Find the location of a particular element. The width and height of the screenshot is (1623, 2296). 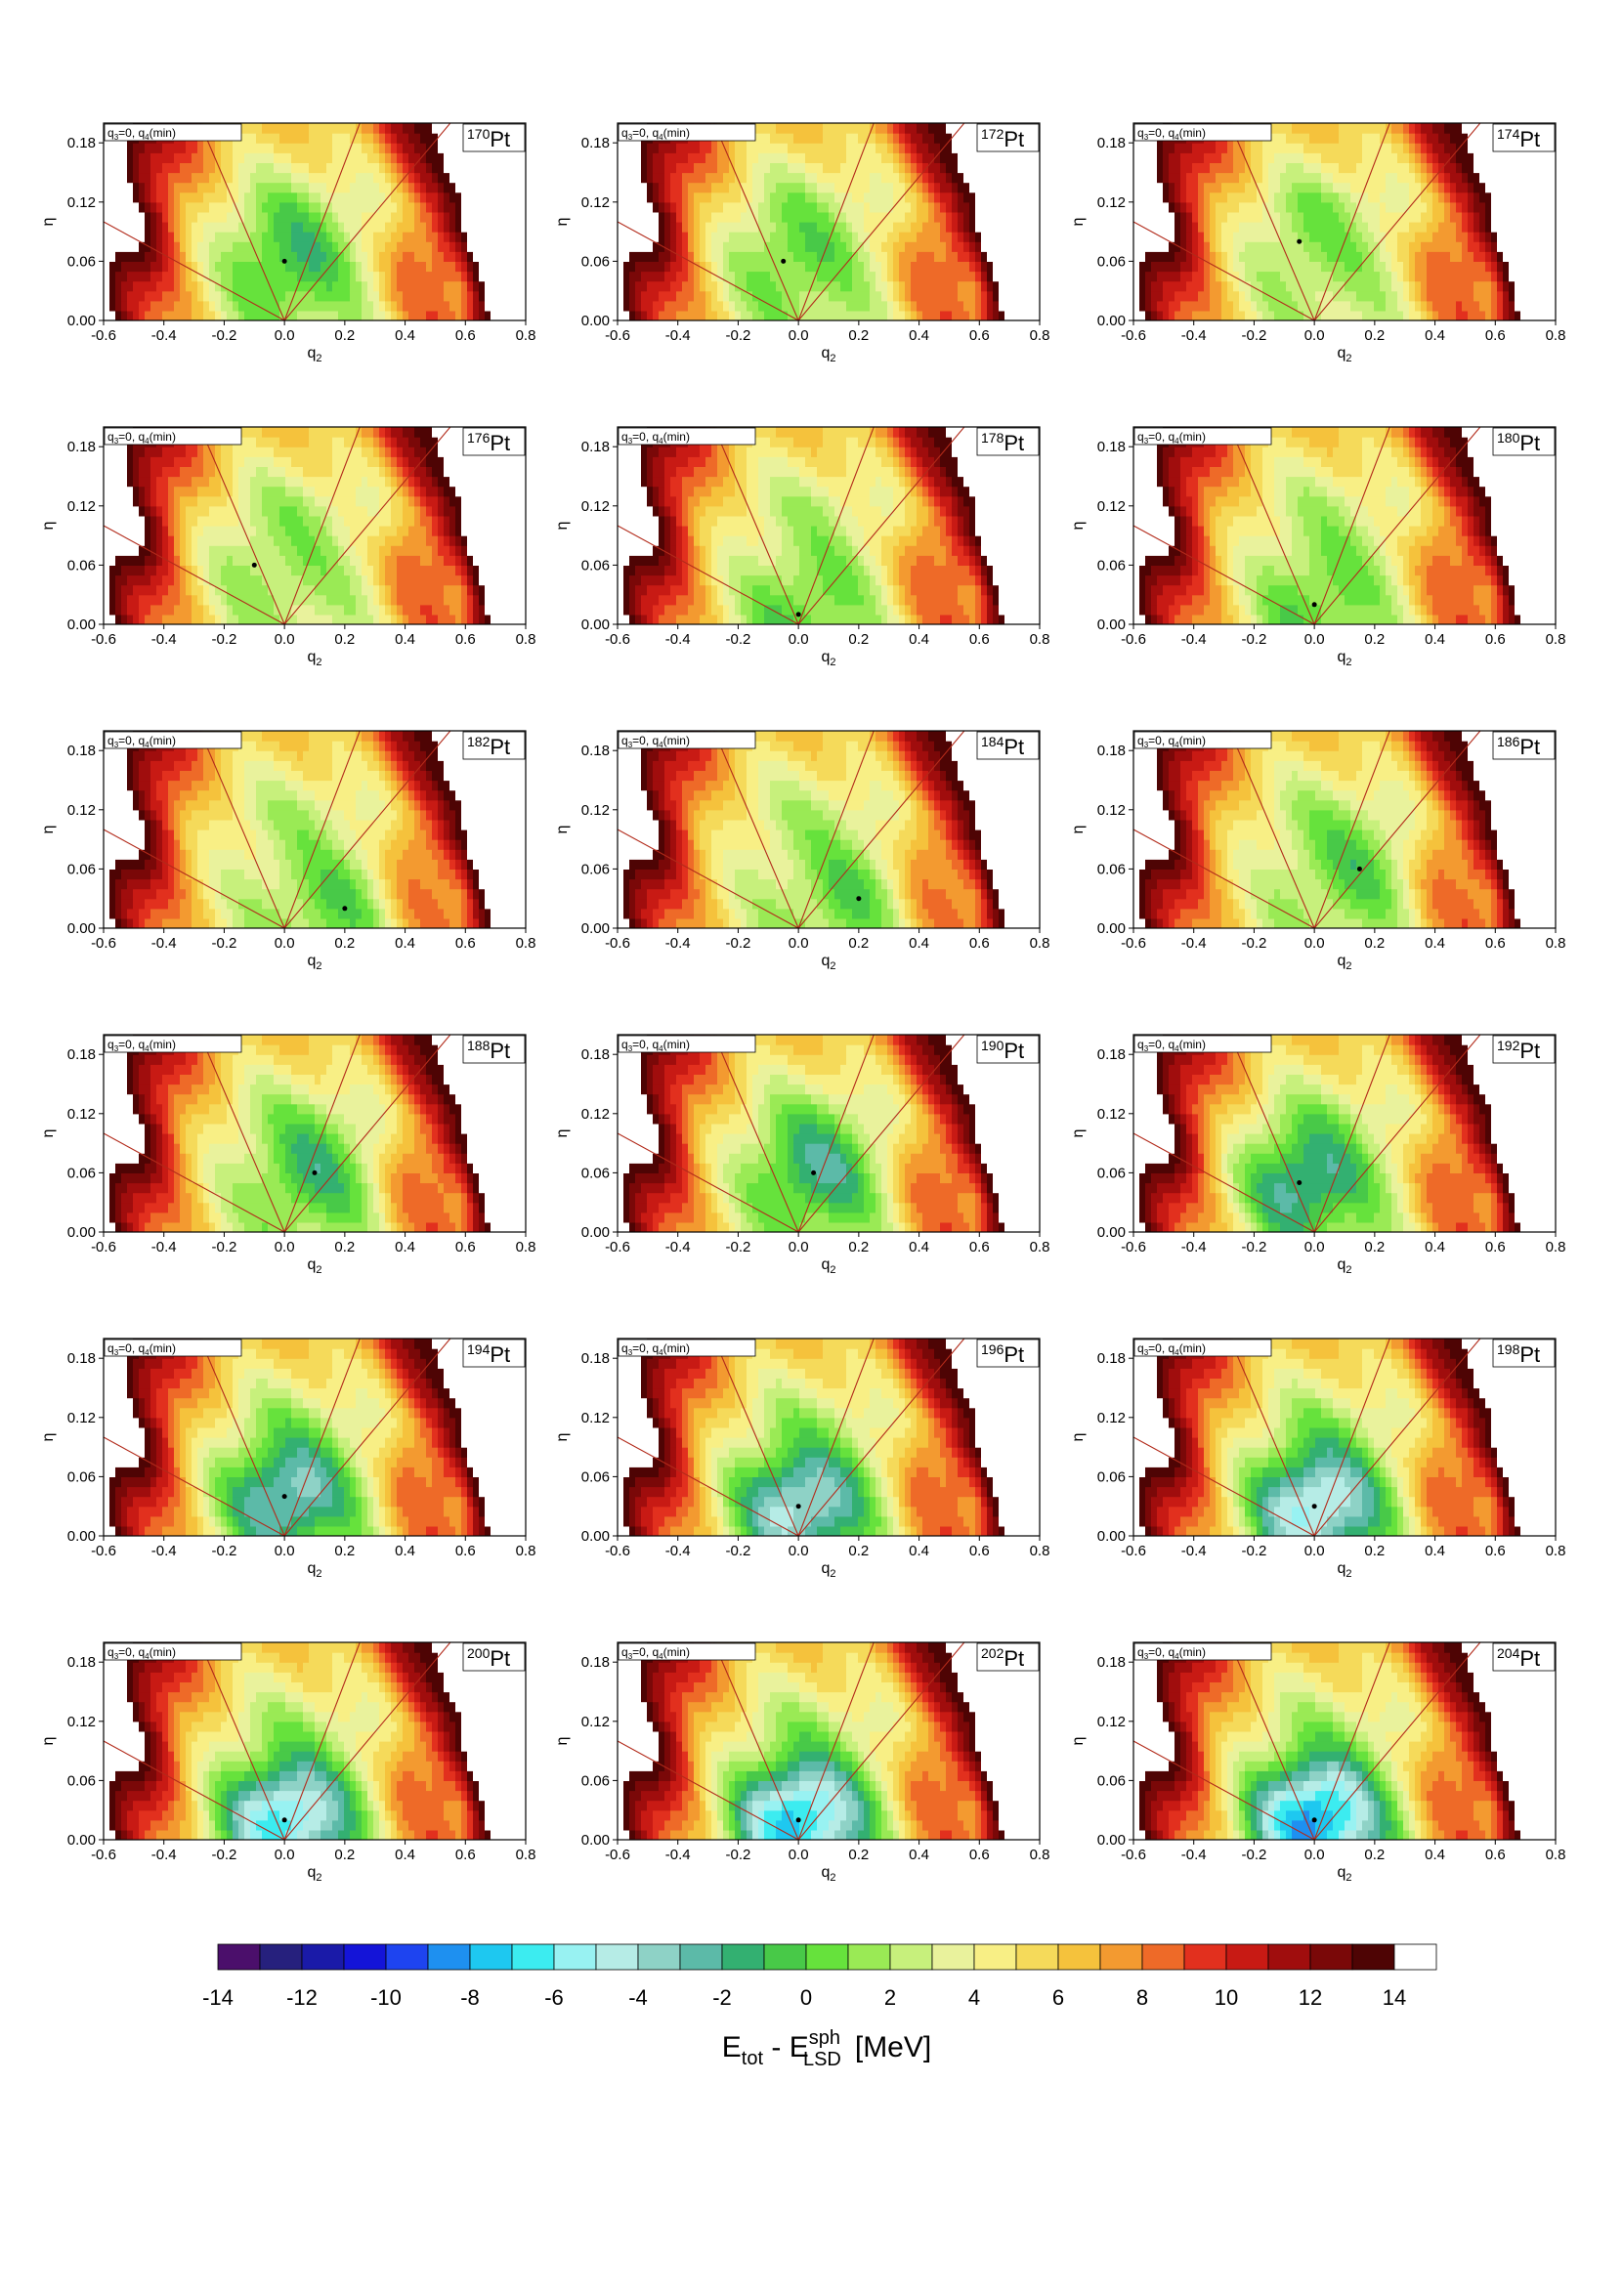

colorbar-tick-label: 0 is located at coordinates (806, 1998).